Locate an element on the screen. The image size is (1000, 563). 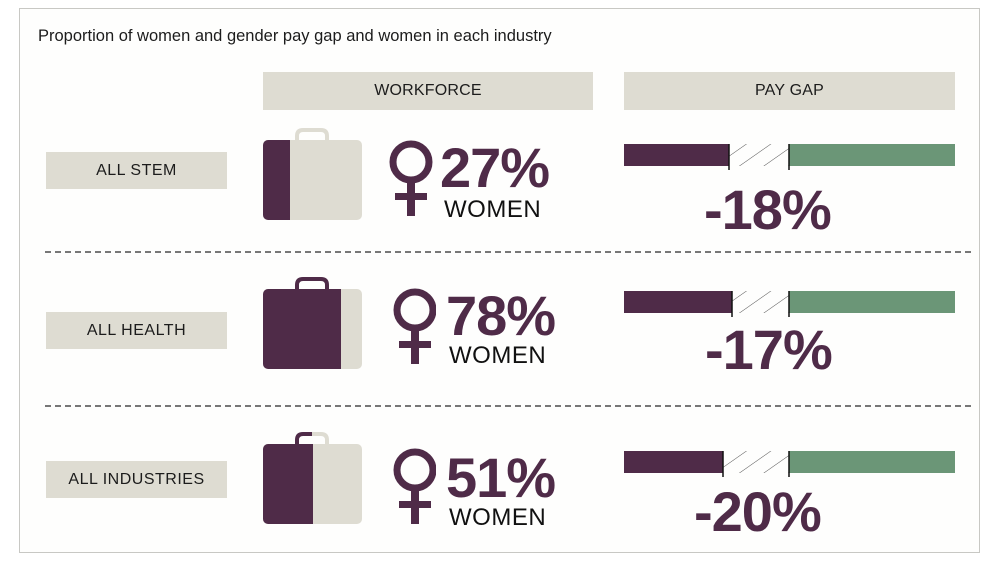
row-label-health: ALL HEALTH is located at coordinates (136, 330).